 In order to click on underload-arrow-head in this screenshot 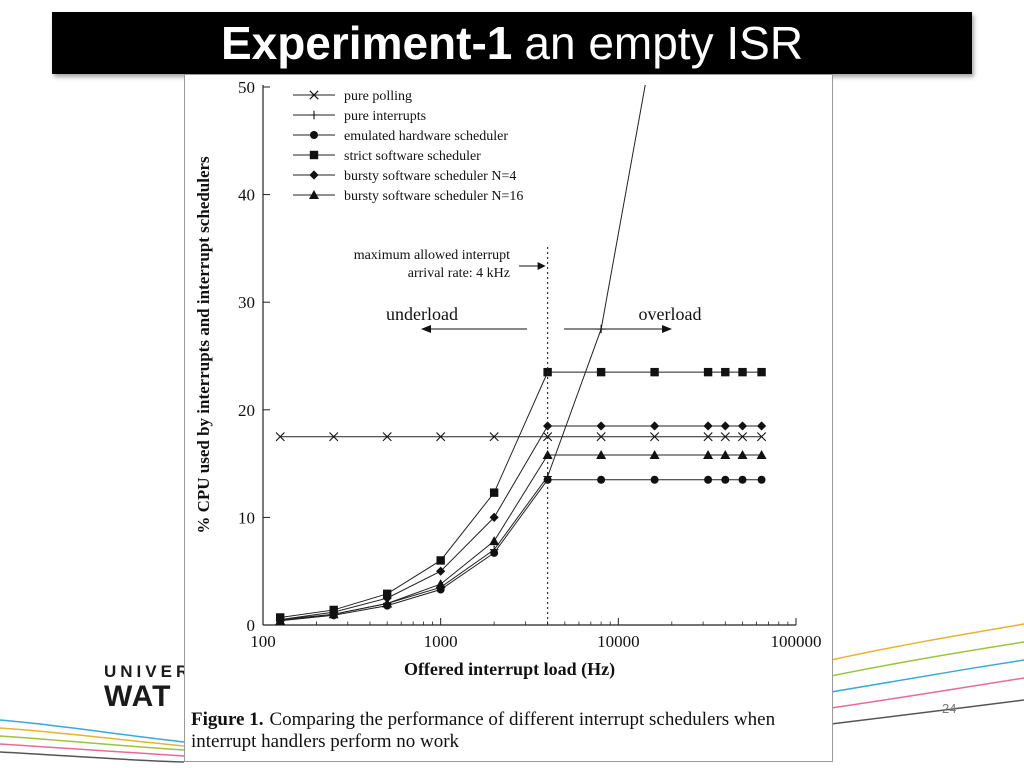, I will do `click(426, 329)`.